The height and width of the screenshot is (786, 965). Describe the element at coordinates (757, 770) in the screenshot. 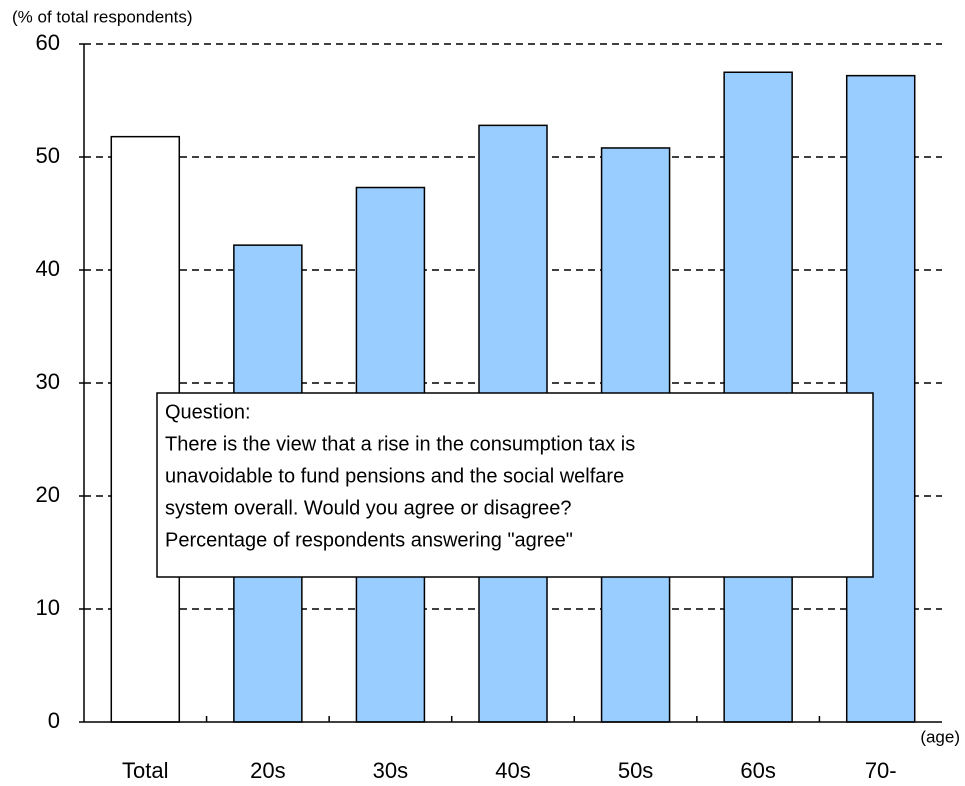

I see `x-tick-label: 60s` at that location.